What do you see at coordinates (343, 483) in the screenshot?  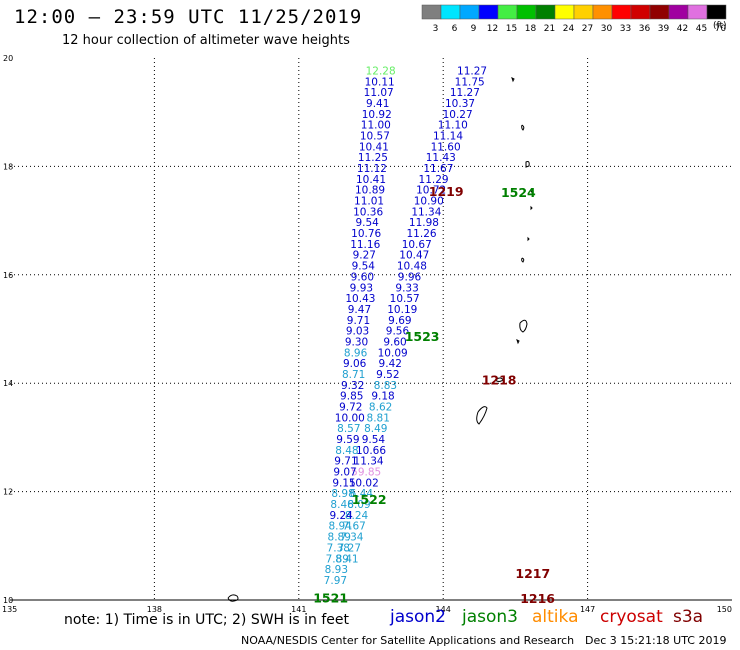 I see `wave-height-point: 9.15` at bounding box center [343, 483].